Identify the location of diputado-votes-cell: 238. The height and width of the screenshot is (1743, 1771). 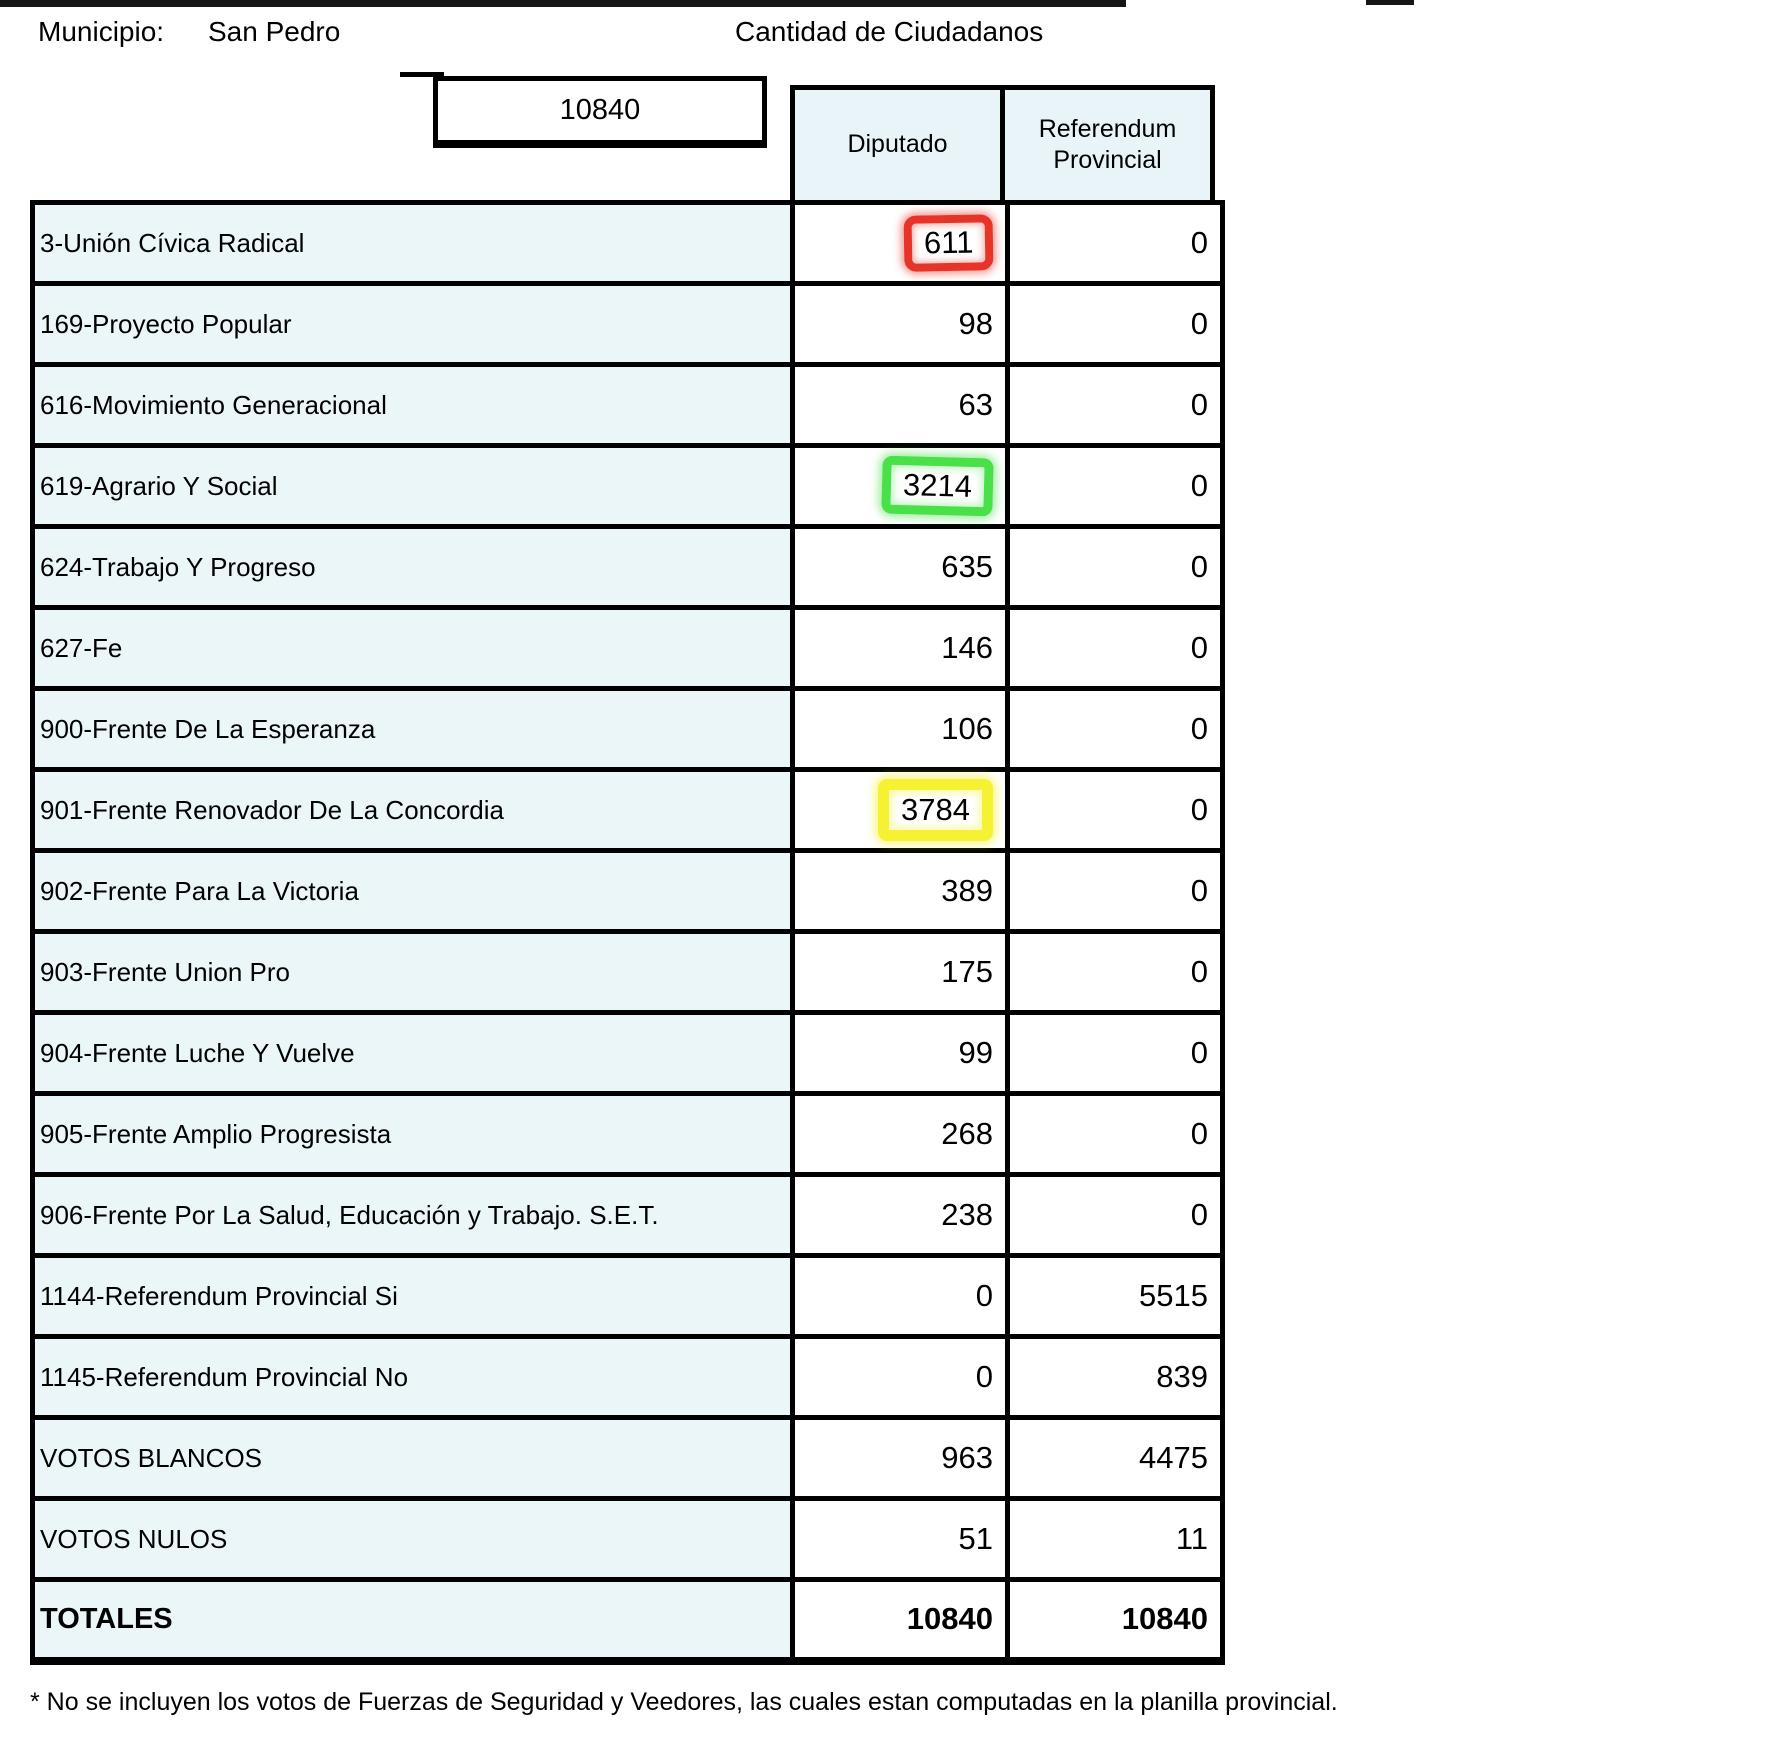
(900, 1215).